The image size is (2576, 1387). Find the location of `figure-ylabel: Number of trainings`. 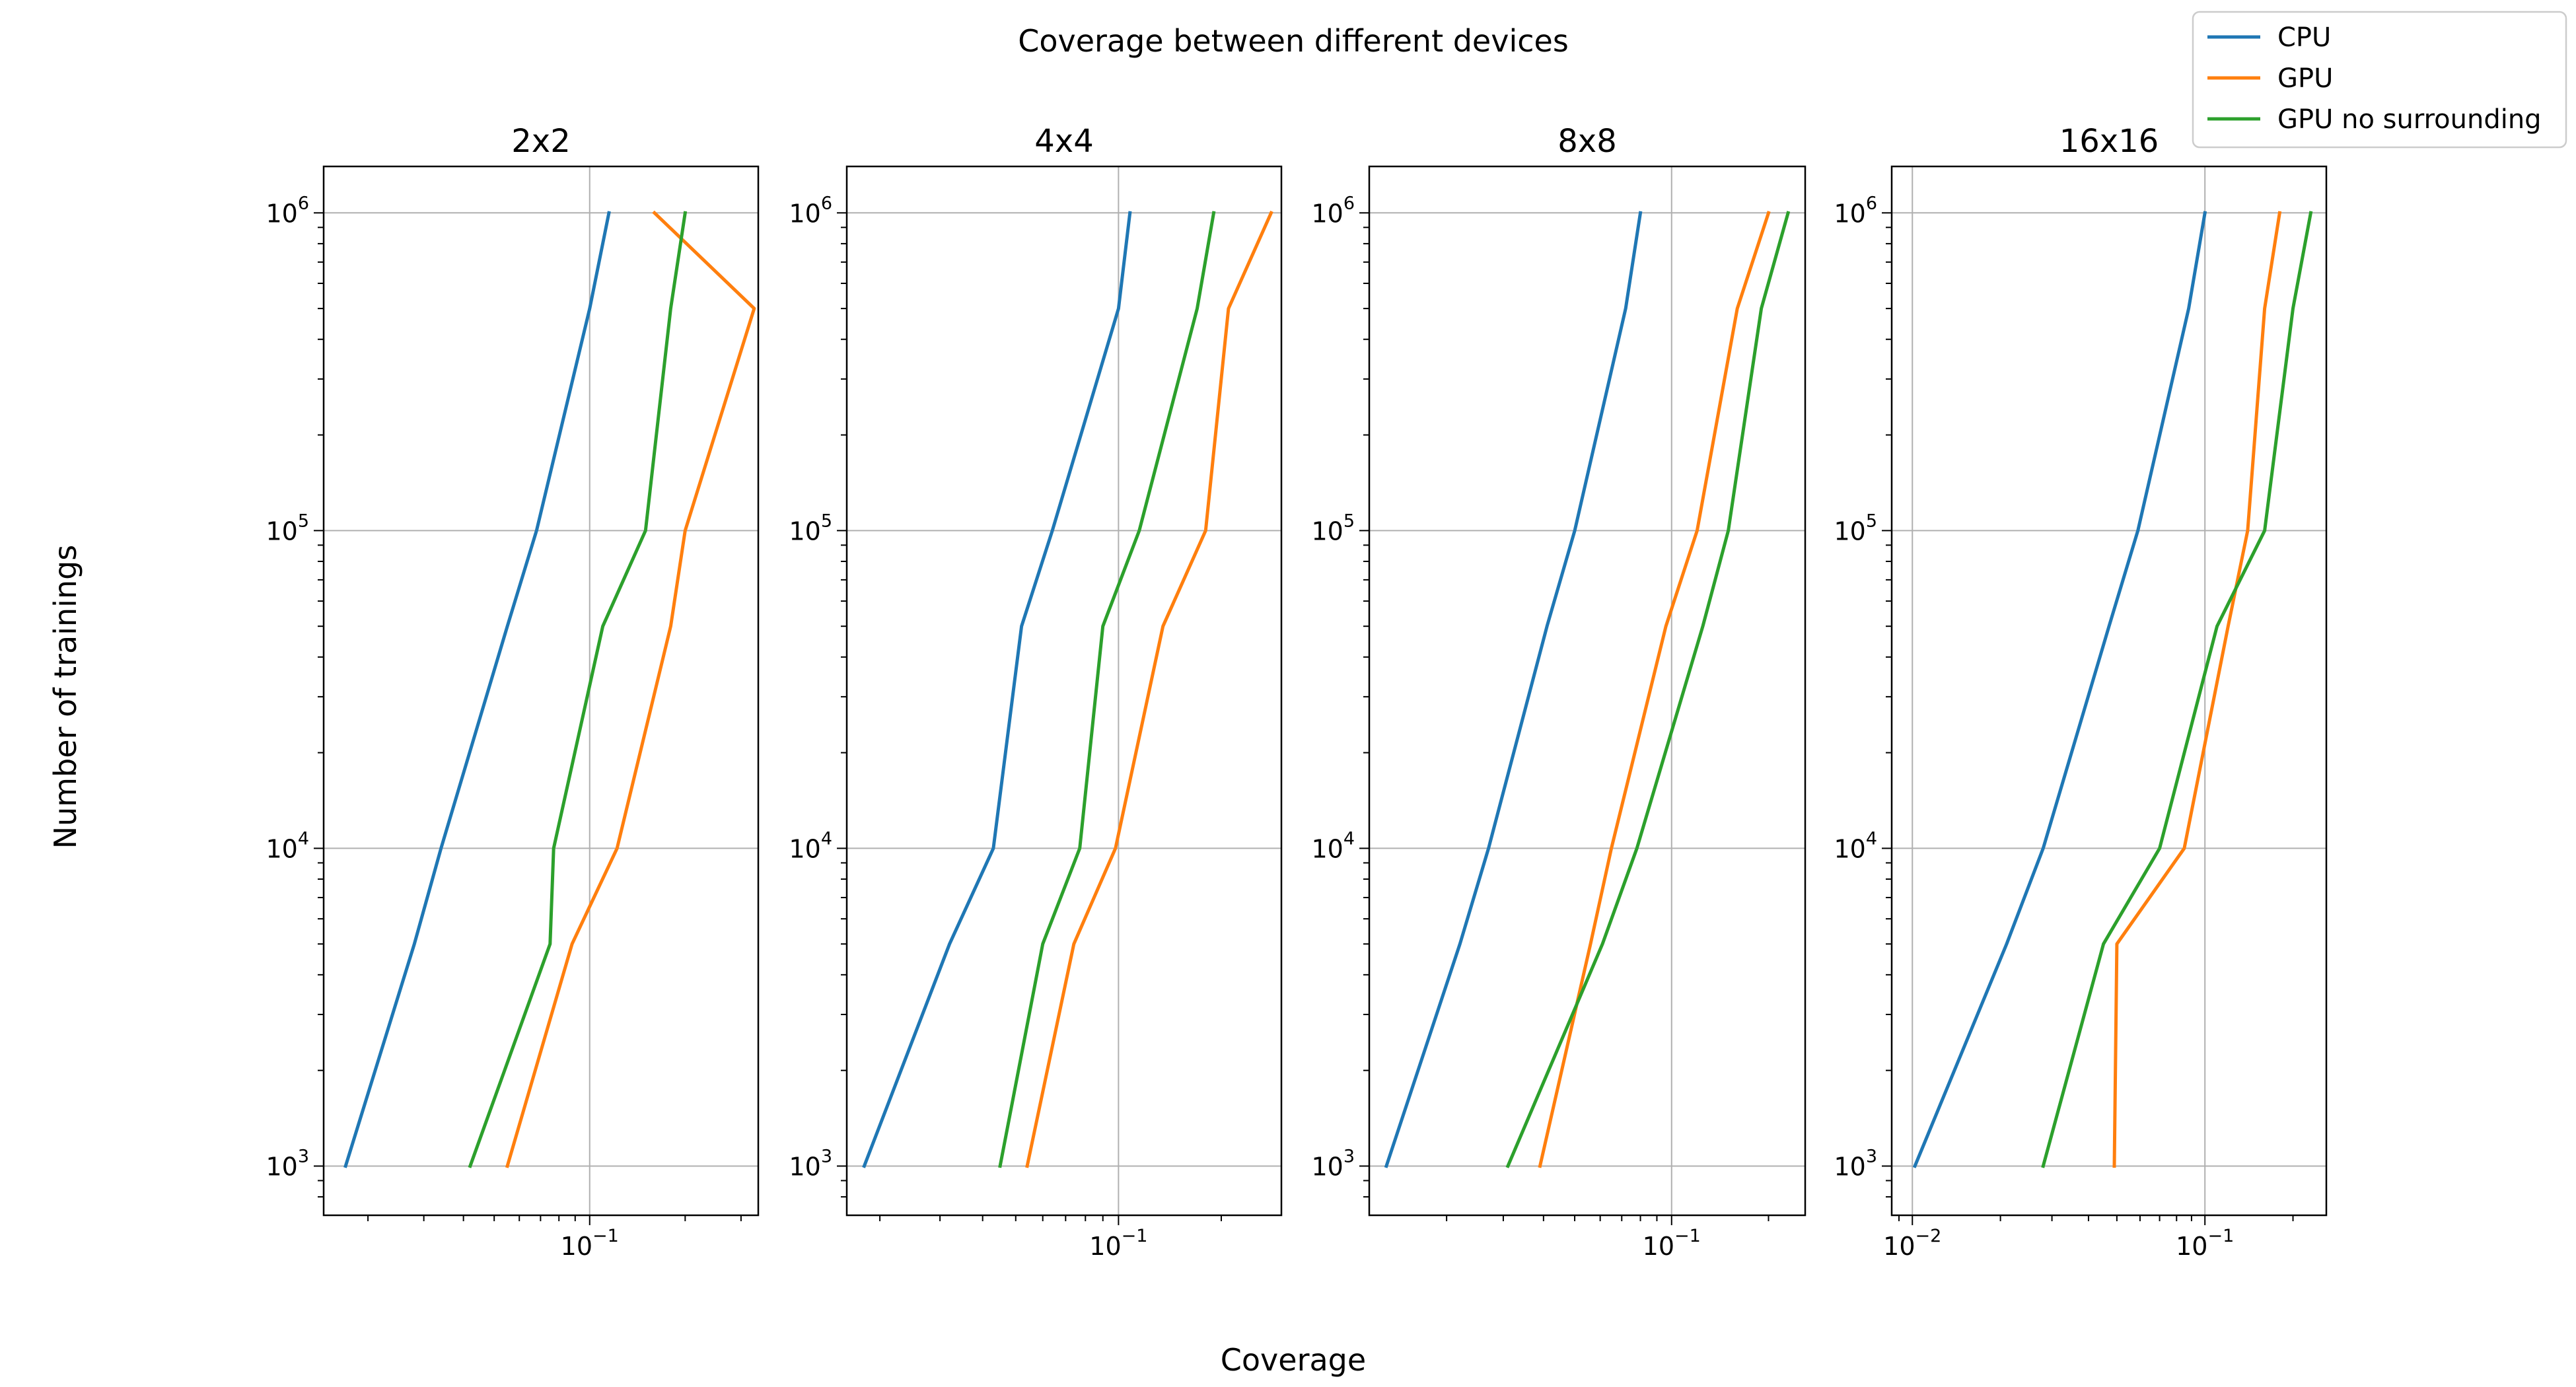

figure-ylabel: Number of trainings is located at coordinates (66, 697).